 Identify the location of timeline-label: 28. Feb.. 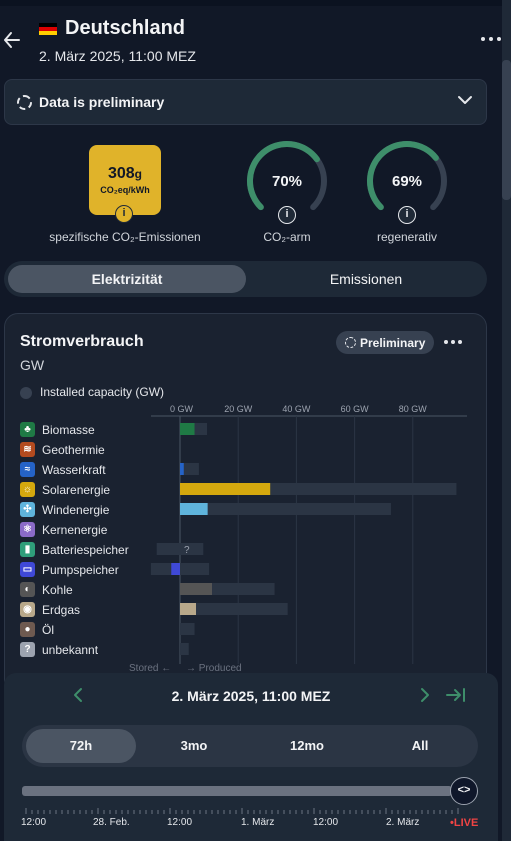
(111, 822).